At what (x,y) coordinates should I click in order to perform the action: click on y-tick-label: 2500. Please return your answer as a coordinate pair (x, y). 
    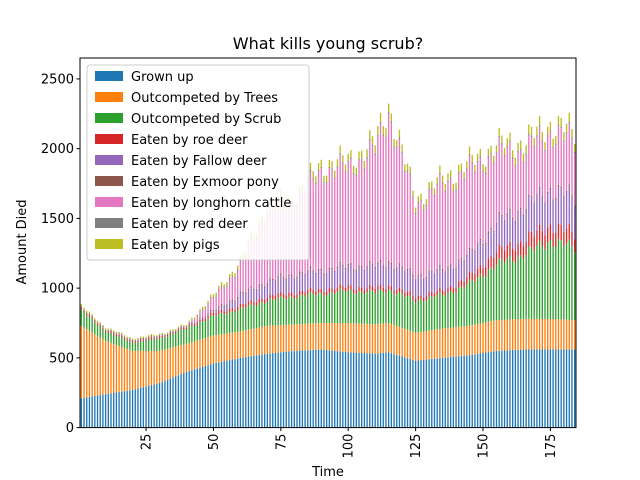
    Looking at the image, I should click on (57, 79).